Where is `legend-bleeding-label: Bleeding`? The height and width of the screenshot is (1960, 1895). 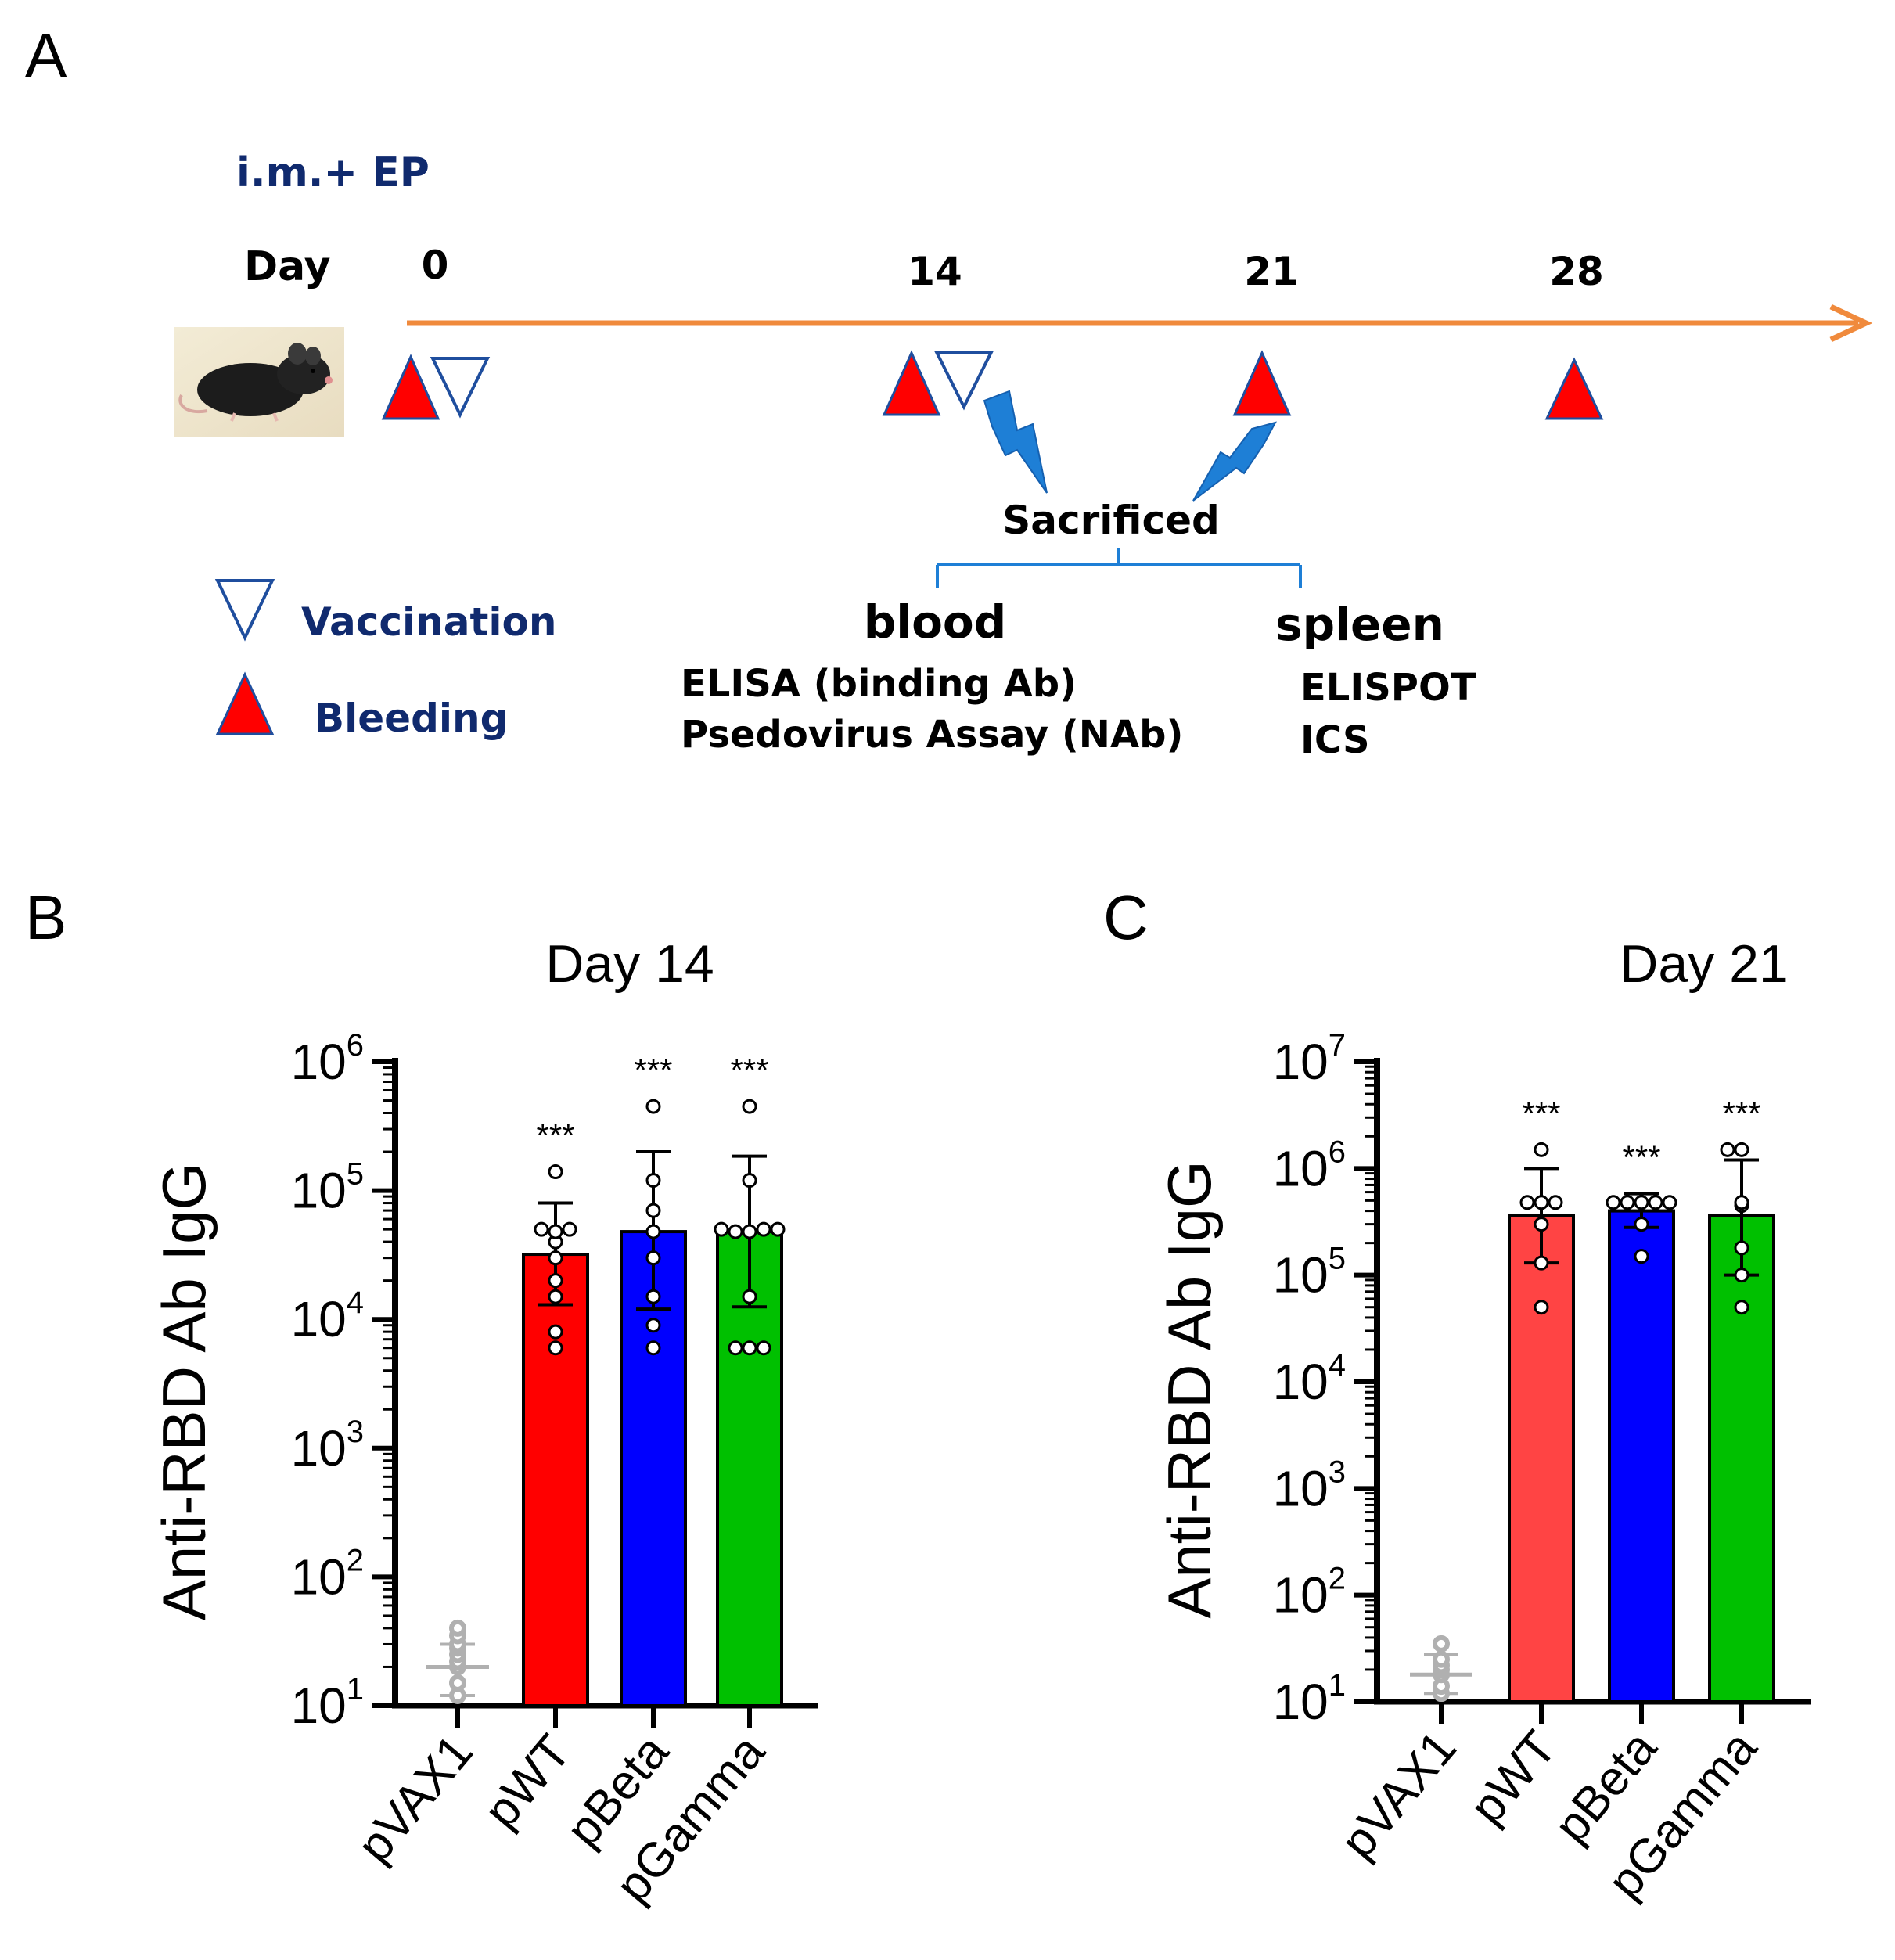 legend-bleeding-label: Bleeding is located at coordinates (411, 719).